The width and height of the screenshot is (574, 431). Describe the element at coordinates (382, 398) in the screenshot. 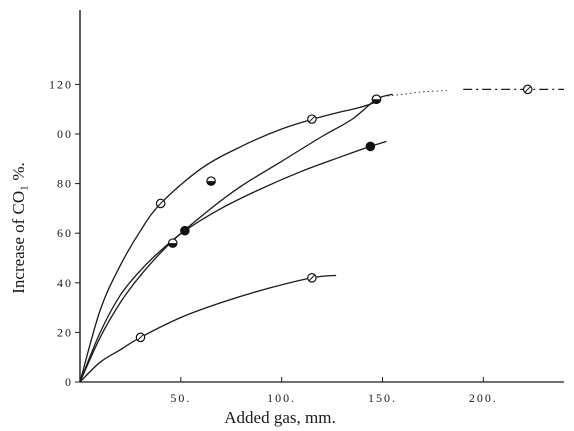

I see `x-tick-label: 150.` at that location.